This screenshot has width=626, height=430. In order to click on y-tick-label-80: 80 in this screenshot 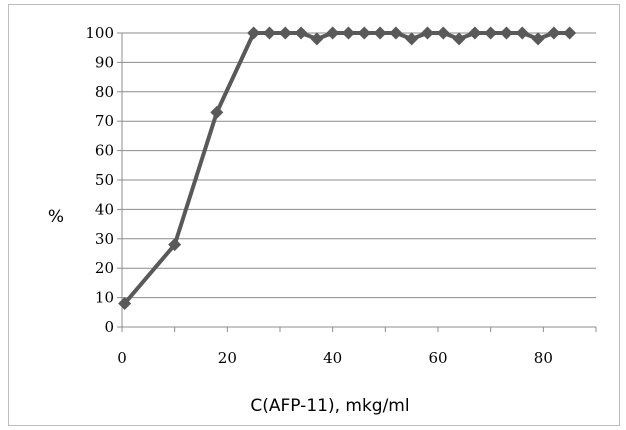, I will do `click(104, 92)`.